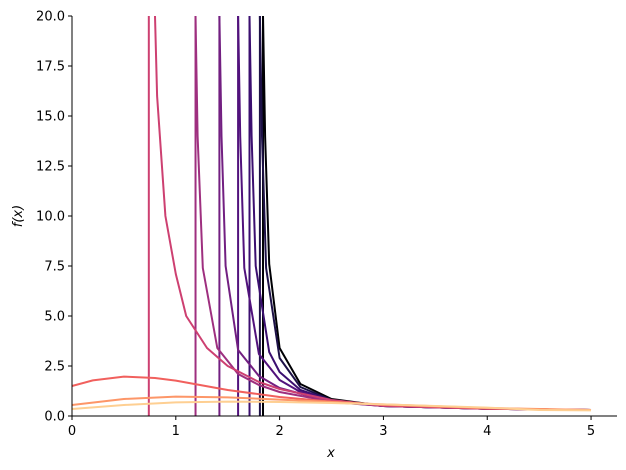 The height and width of the screenshot is (470, 626). What do you see at coordinates (54, 267) in the screenshot?
I see `y-tick-label: 7.5` at bounding box center [54, 267].